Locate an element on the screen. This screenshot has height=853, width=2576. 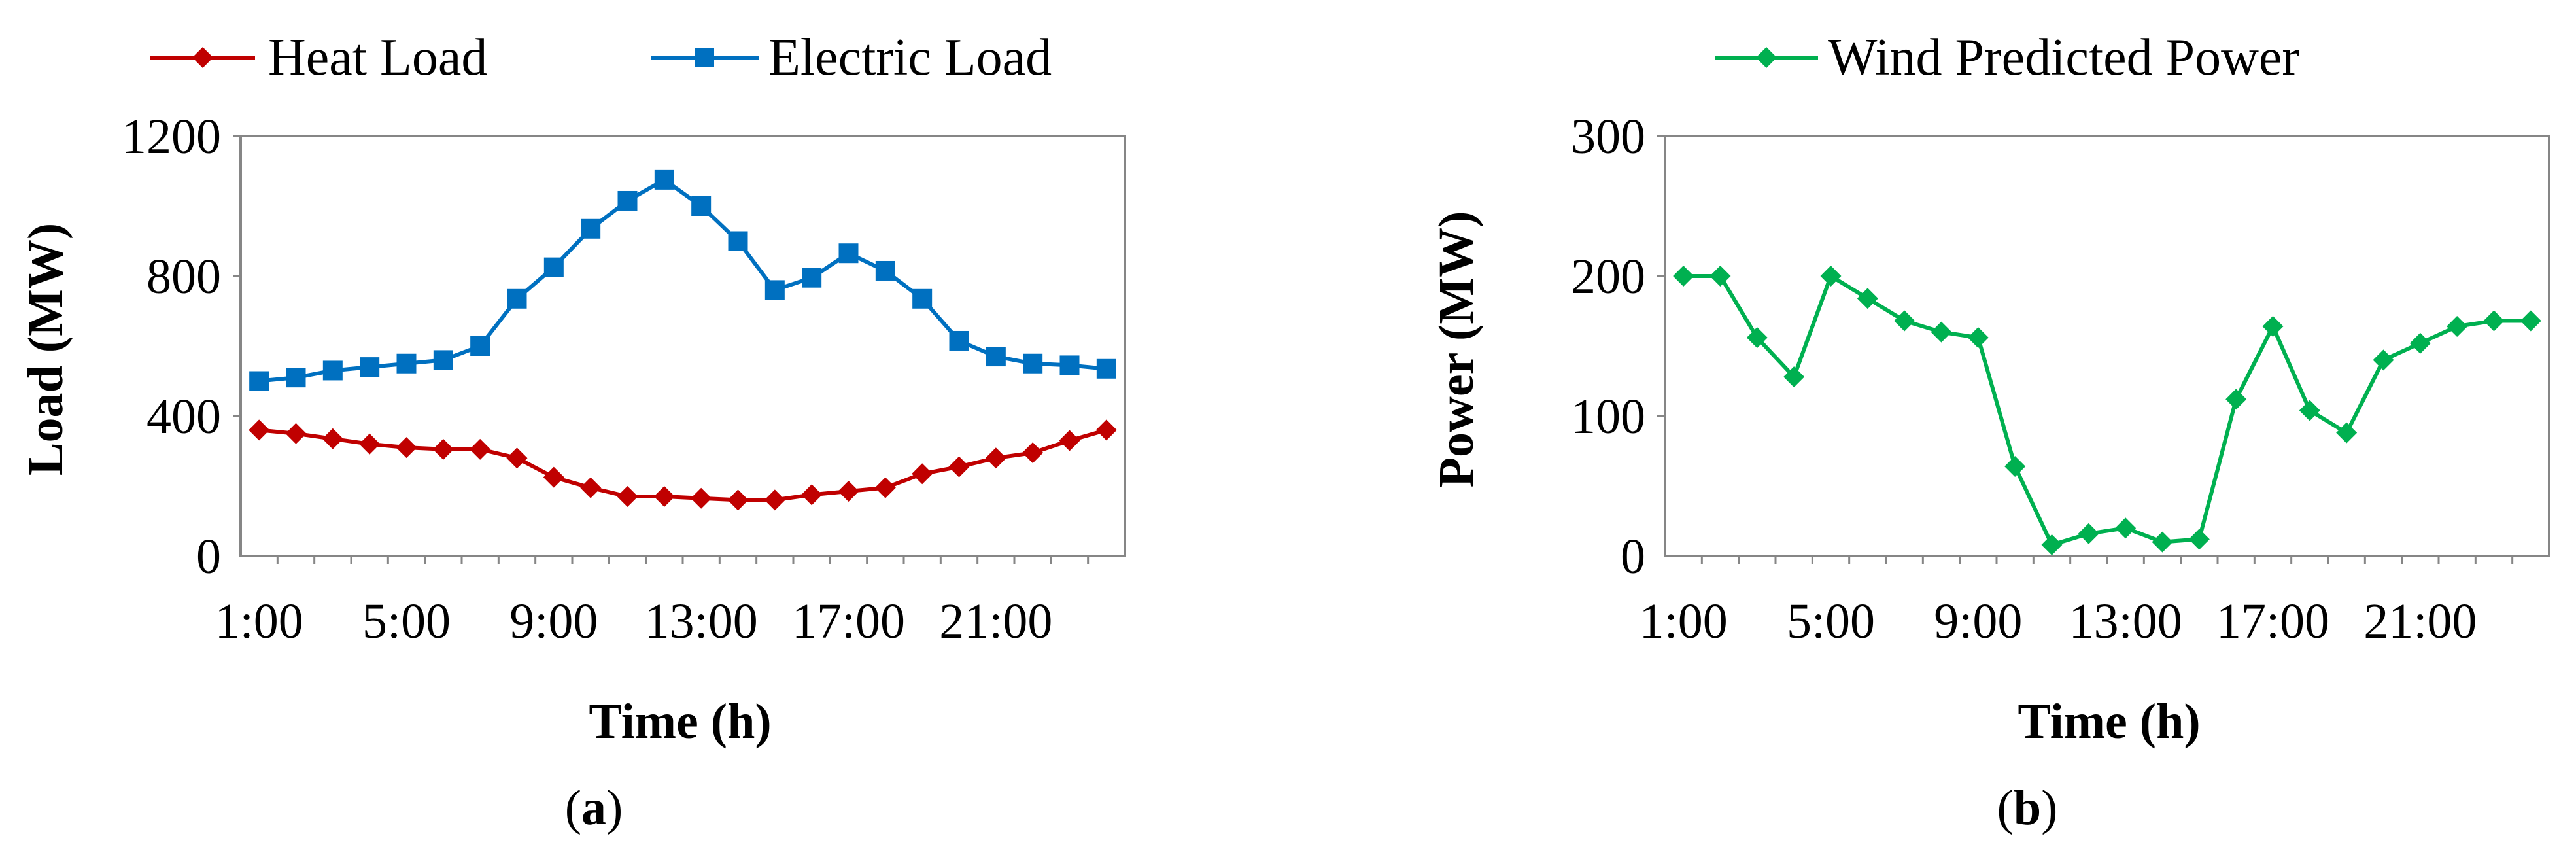
panel-label-a-letter: a is located at coordinates (594, 808).